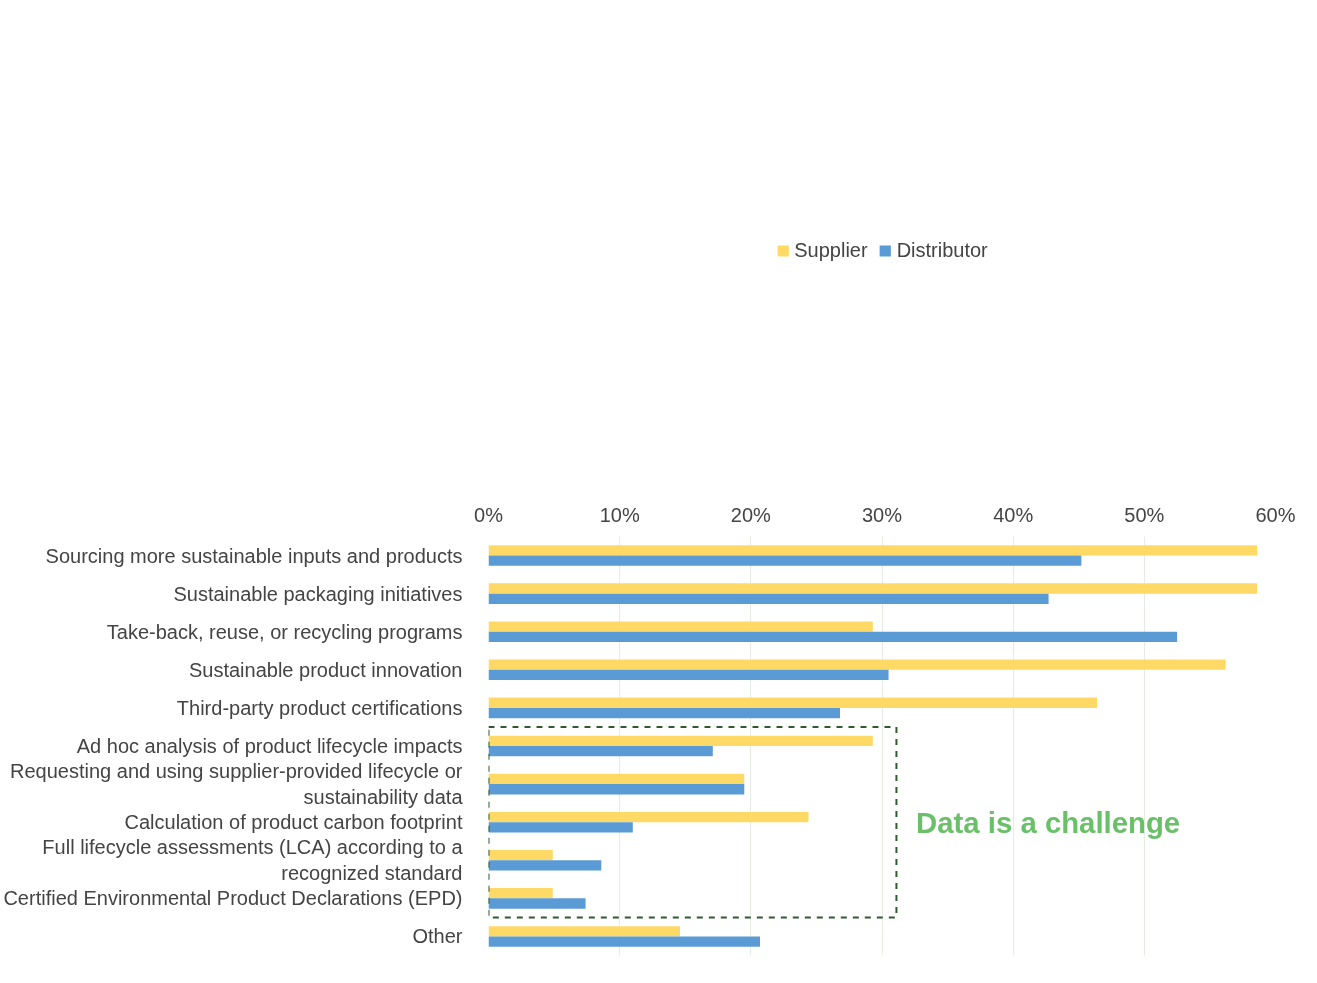  Describe the element at coordinates (1275, 514) in the screenshot. I see `x-tick-label: 60%` at that location.